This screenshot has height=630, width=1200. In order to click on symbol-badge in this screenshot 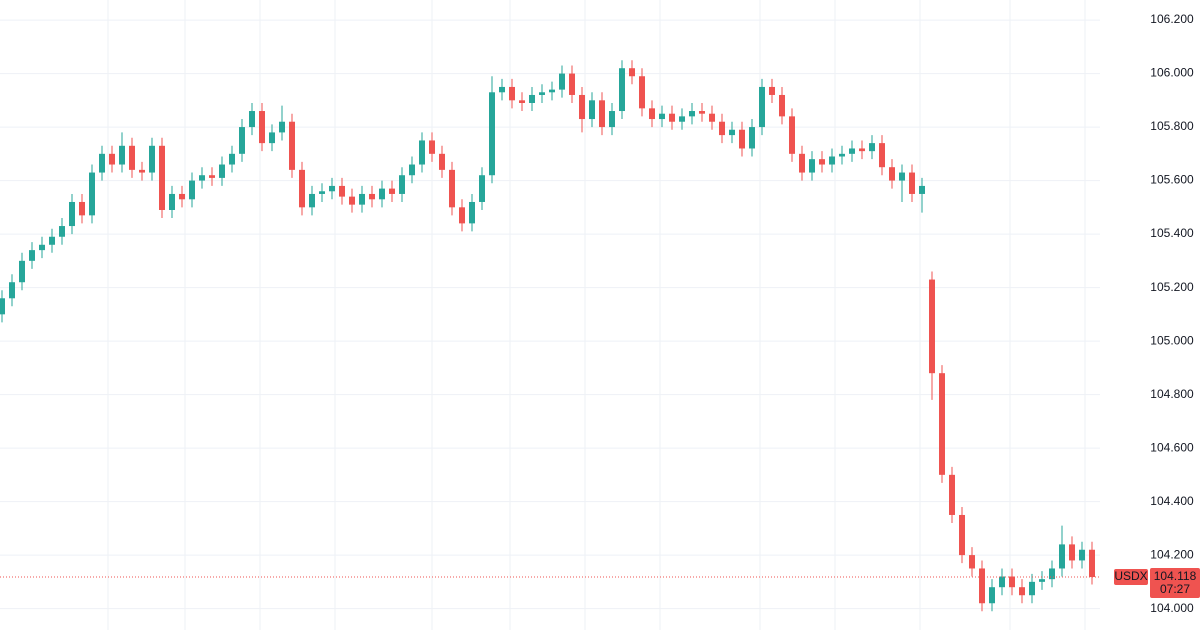, I will do `click(1131, 577)`.